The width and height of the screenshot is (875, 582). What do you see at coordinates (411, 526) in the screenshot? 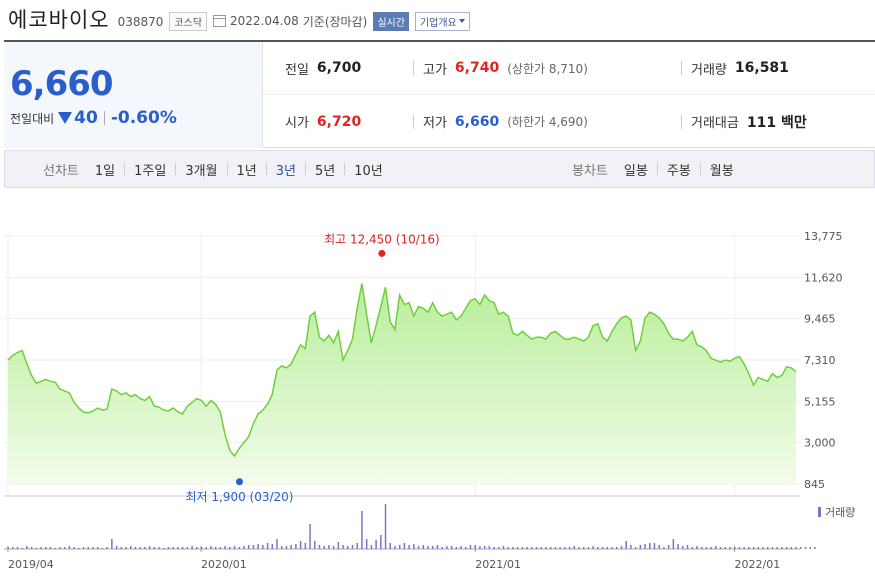
I see `volume-bars` at bounding box center [411, 526].